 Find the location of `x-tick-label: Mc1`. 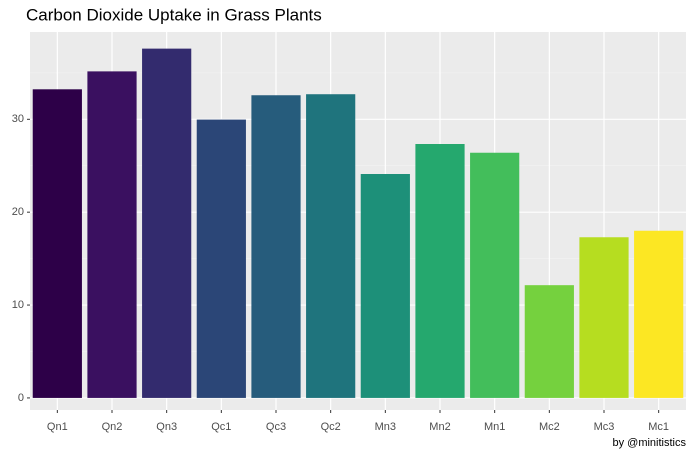

x-tick-label: Mc1 is located at coordinates (658, 427).